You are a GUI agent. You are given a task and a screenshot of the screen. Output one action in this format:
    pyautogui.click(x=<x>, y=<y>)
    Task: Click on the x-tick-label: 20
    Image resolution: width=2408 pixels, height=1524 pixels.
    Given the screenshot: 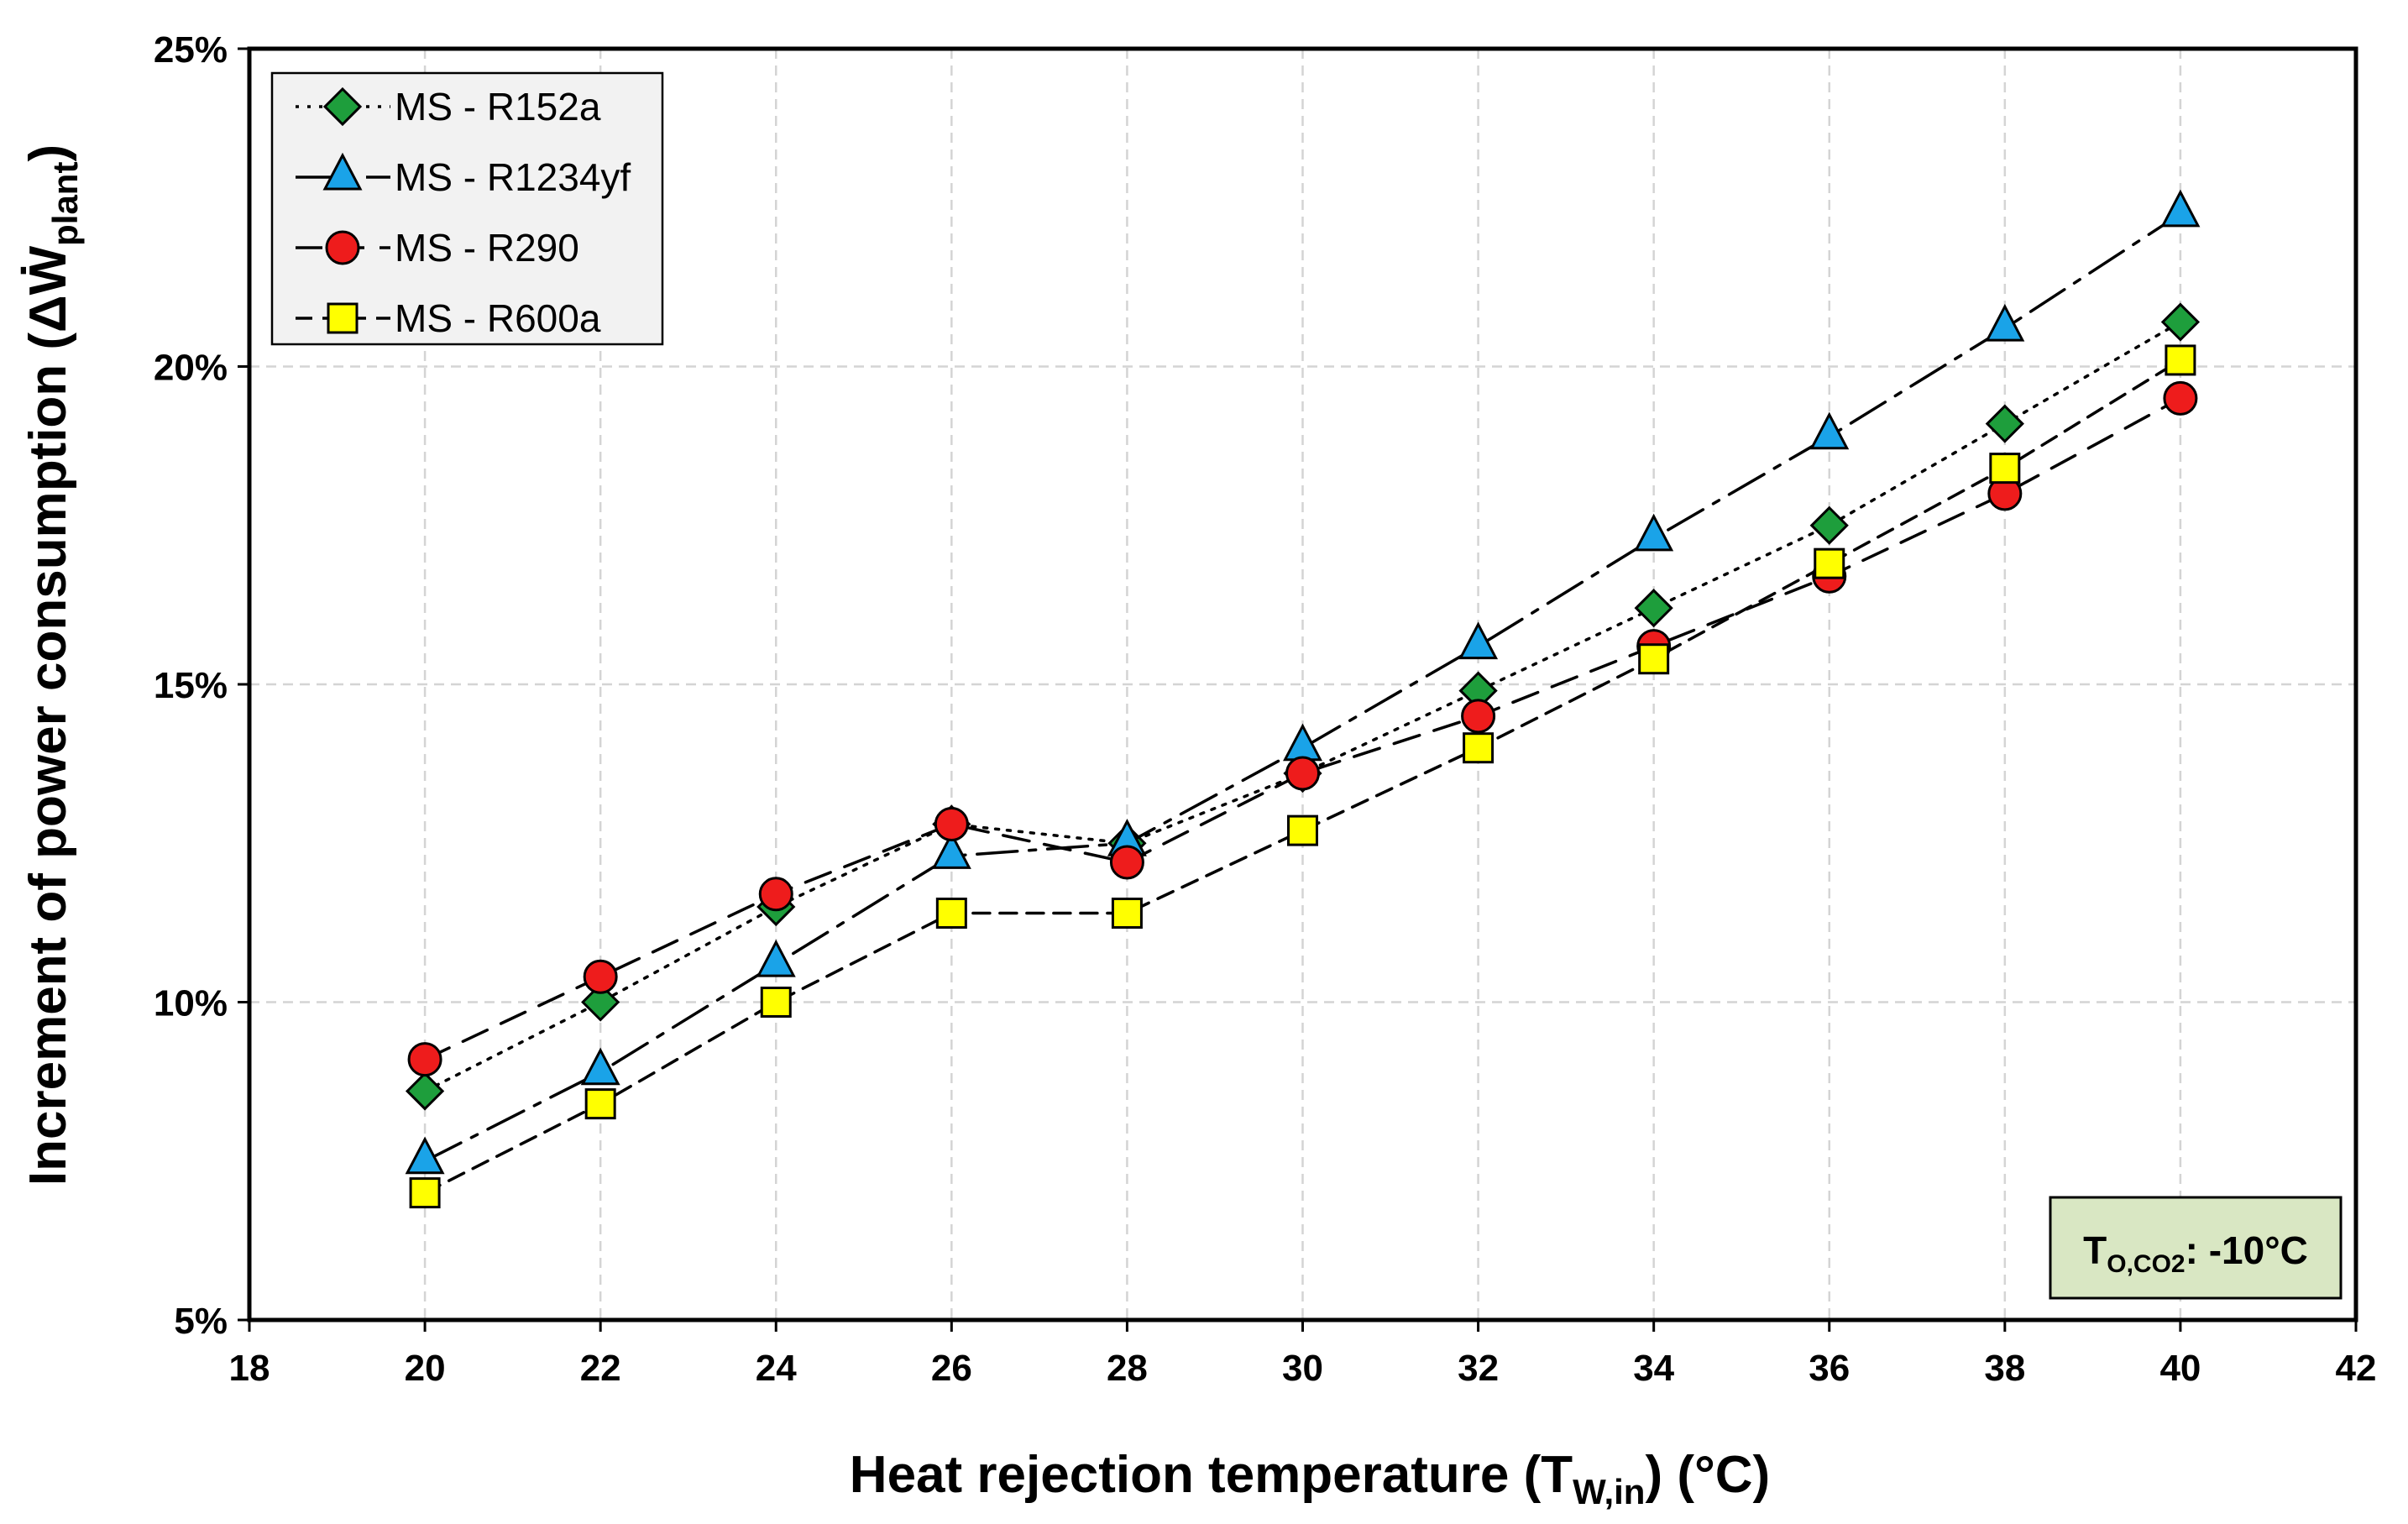 What is the action you would take?
    pyautogui.click(x=425, y=1368)
    